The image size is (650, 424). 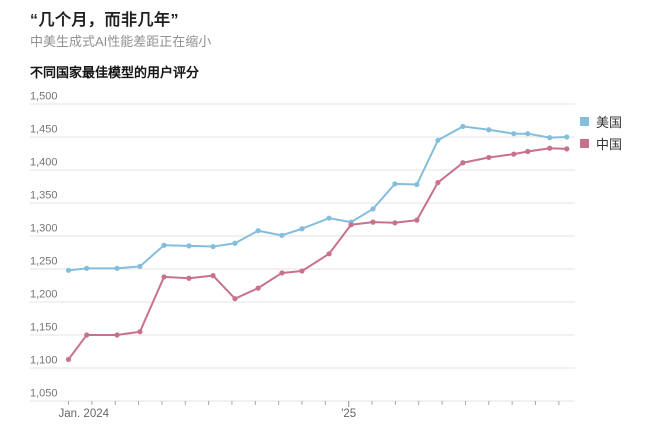 What do you see at coordinates (609, 144) in the screenshot?
I see `legend-label-cn: 中国` at bounding box center [609, 144].